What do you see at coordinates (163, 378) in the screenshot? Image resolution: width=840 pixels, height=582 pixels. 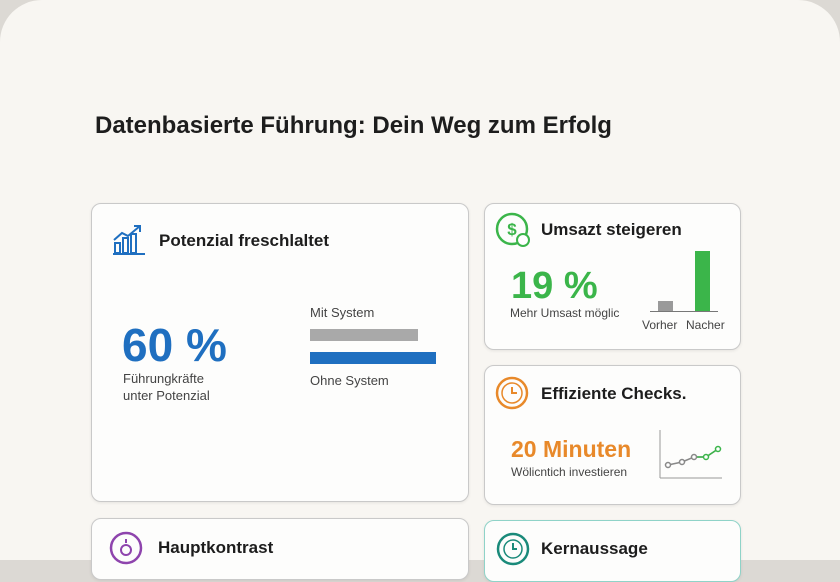 I see `card-caption: Führungkräfte` at bounding box center [163, 378].